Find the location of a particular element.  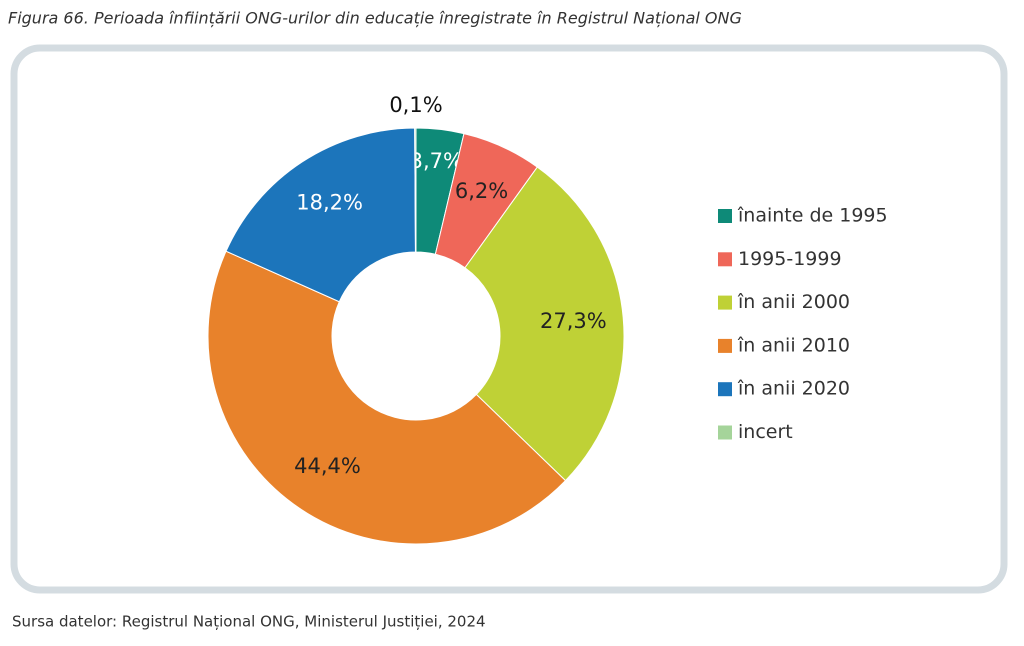

value-label: 18,2% is located at coordinates (329, 203).